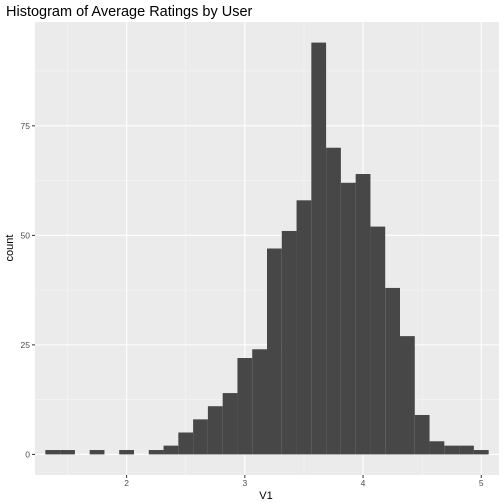  I want to click on x-tick-label: 2, so click(126, 483).